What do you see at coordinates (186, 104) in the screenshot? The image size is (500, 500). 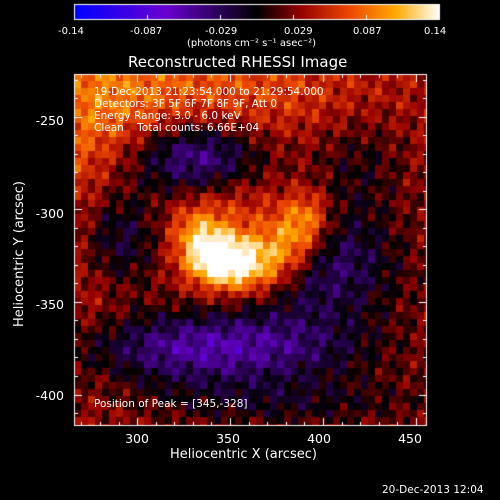 I see `detectors-text: Detectors: 3F 5F 6F 7F 8F 9F, Att 0` at bounding box center [186, 104].